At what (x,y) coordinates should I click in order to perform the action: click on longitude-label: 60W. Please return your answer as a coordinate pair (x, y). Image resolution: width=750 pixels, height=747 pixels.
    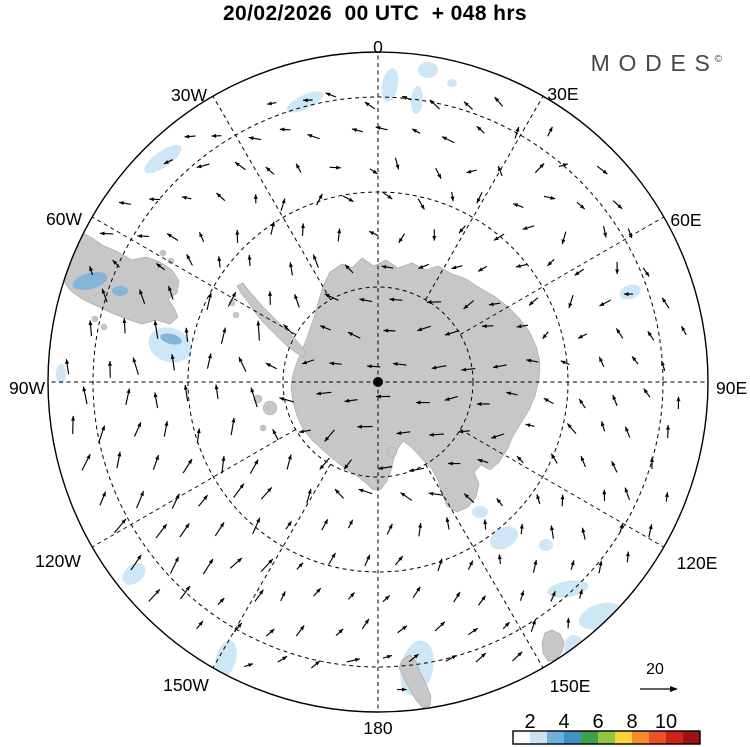
    Looking at the image, I should click on (64, 219).